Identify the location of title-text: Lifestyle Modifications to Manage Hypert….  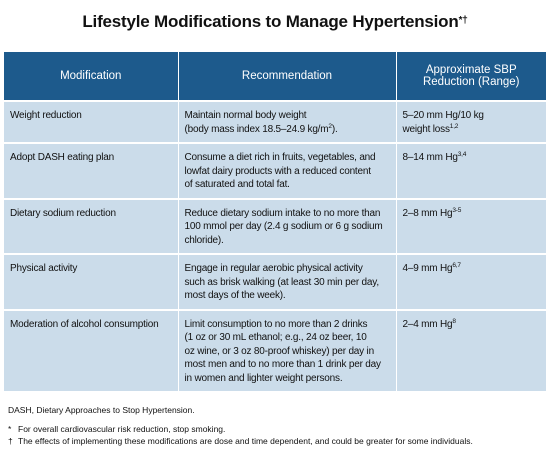
(270, 21).